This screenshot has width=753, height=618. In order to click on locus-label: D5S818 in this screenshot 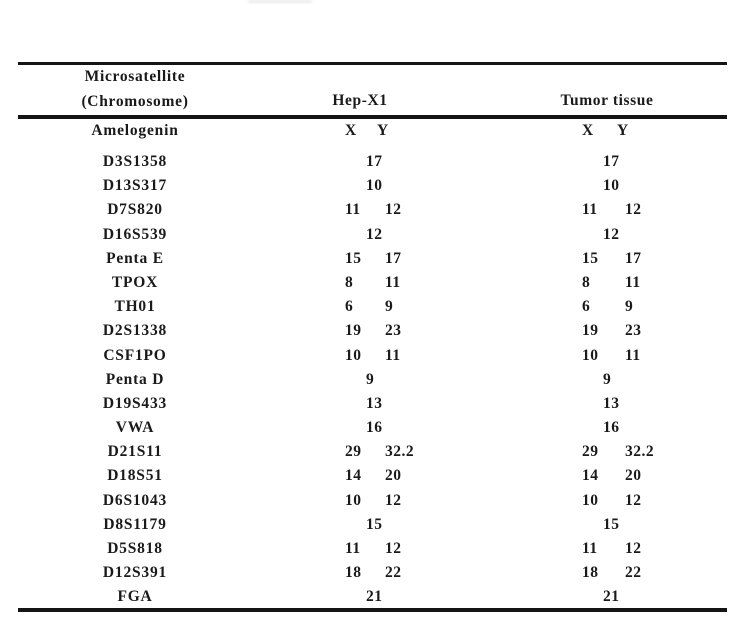, I will do `click(135, 548)`.